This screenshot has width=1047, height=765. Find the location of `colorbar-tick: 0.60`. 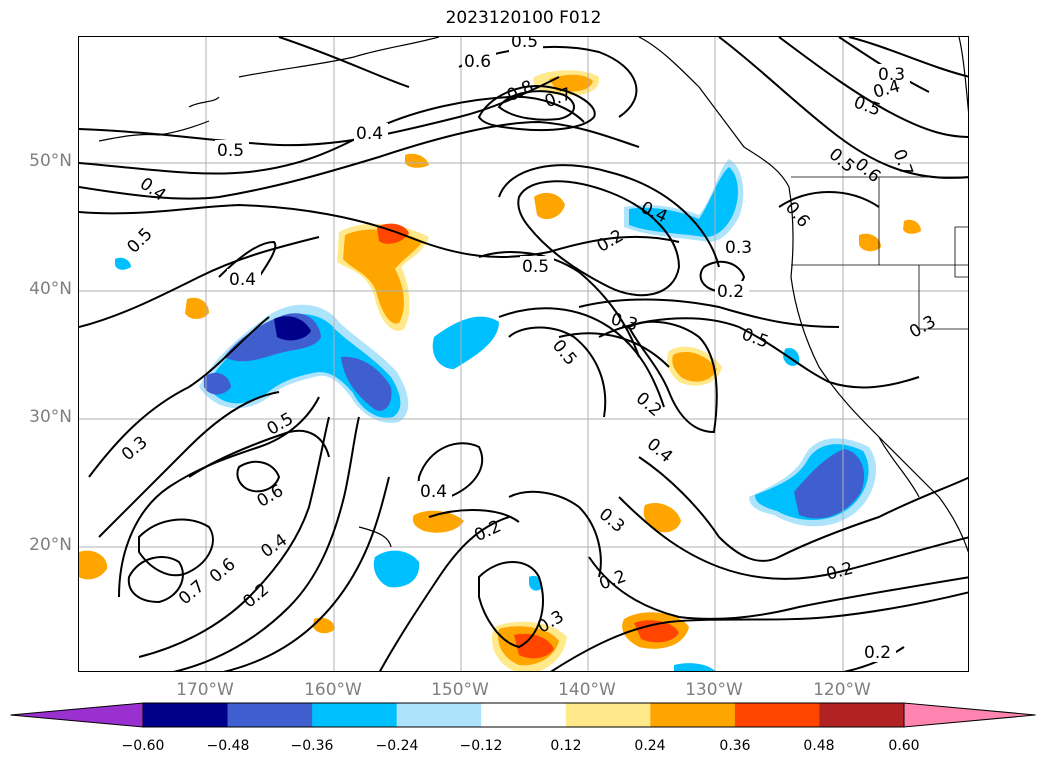

colorbar-tick: 0.60 is located at coordinates (904, 746).